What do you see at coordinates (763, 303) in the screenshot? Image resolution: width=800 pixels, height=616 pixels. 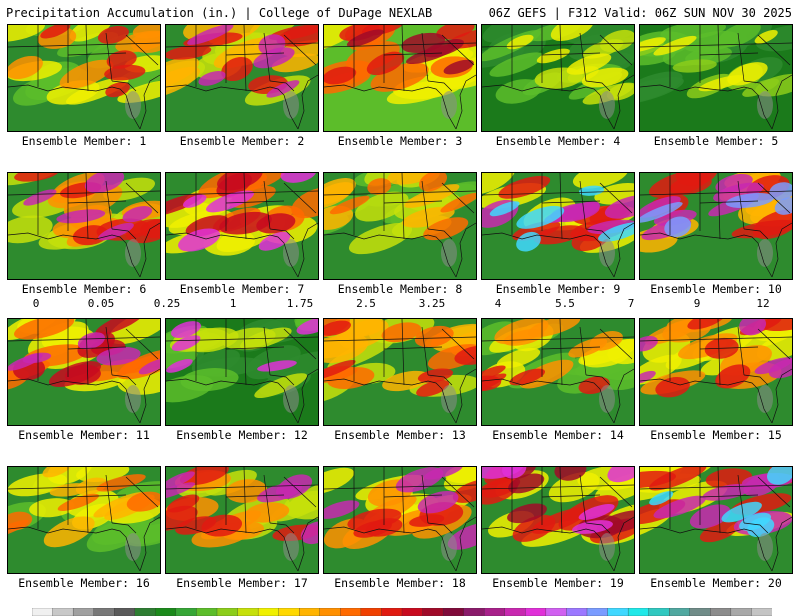 I see `colorbar-tick-label: 12` at bounding box center [763, 303].